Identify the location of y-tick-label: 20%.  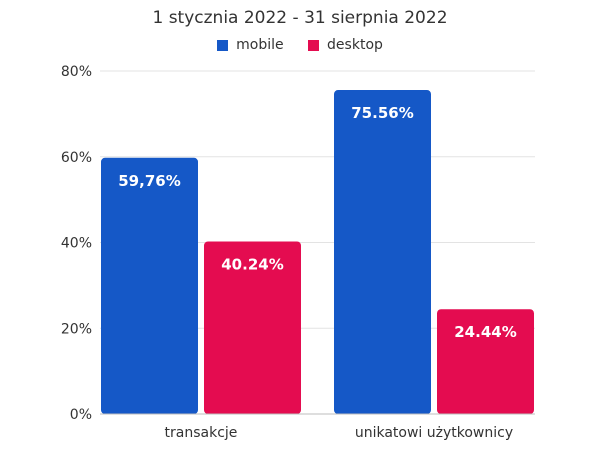
(76, 329).